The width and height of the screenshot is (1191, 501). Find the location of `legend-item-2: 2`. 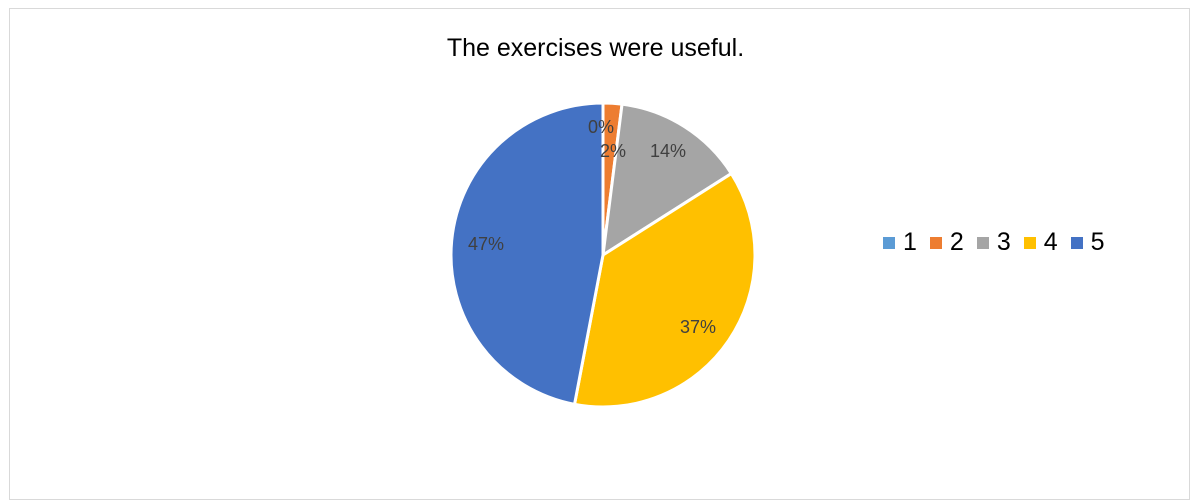

legend-item-2: 2 is located at coordinates (946, 242).